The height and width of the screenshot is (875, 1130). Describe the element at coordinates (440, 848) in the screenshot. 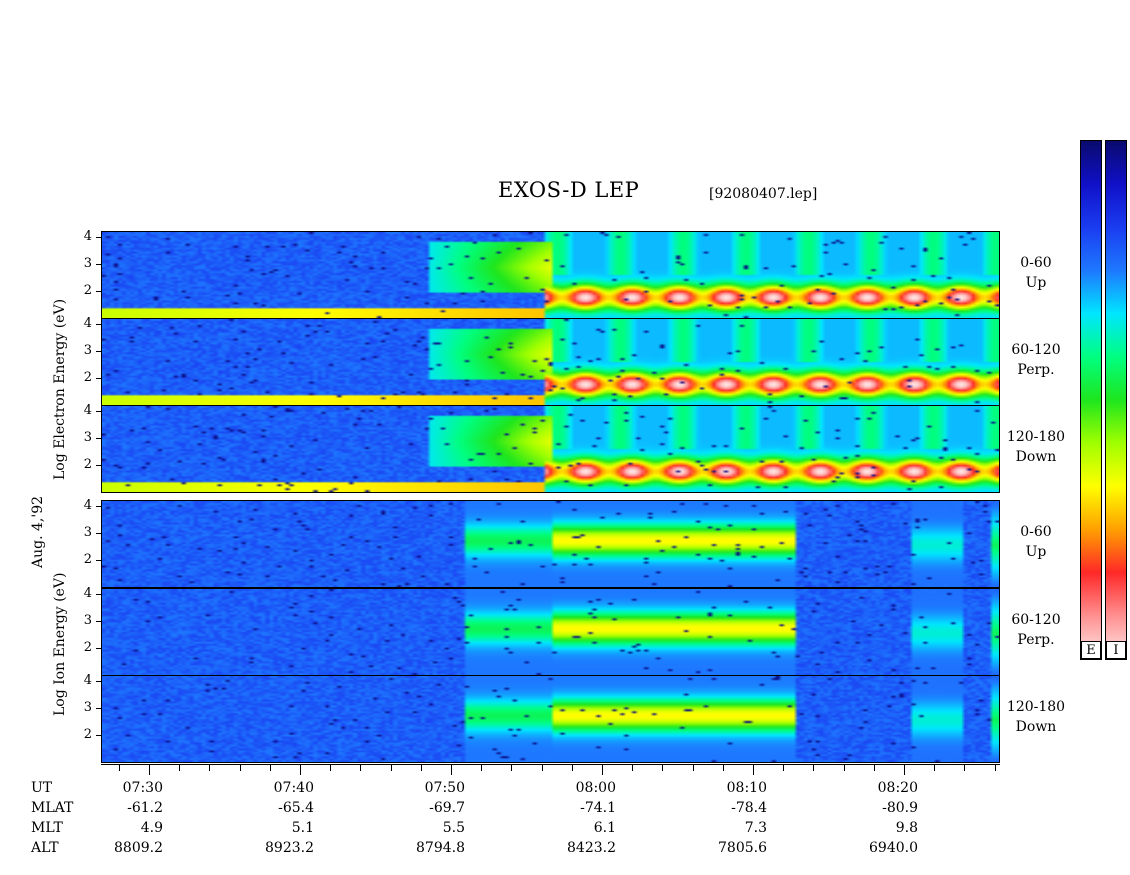

I see `orbit-cell: 8794.8` at that location.